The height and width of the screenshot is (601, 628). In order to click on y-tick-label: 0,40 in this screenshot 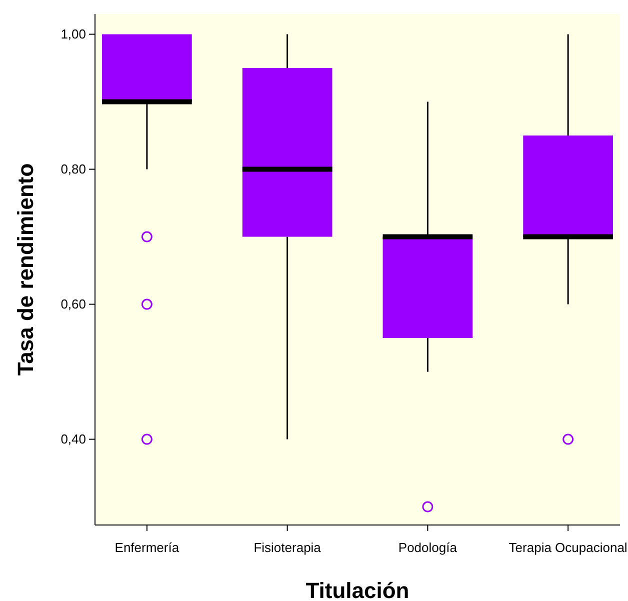, I will do `click(73, 438)`.